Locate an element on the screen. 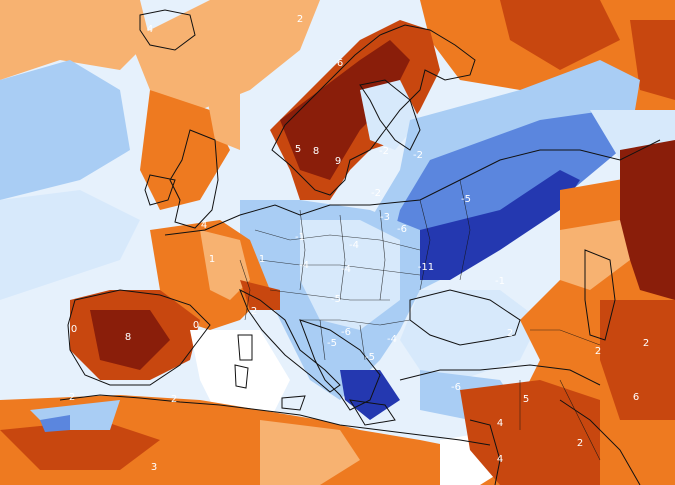 The image size is (675, 485). anomaly-value-label: -11 is located at coordinates (426, 267).